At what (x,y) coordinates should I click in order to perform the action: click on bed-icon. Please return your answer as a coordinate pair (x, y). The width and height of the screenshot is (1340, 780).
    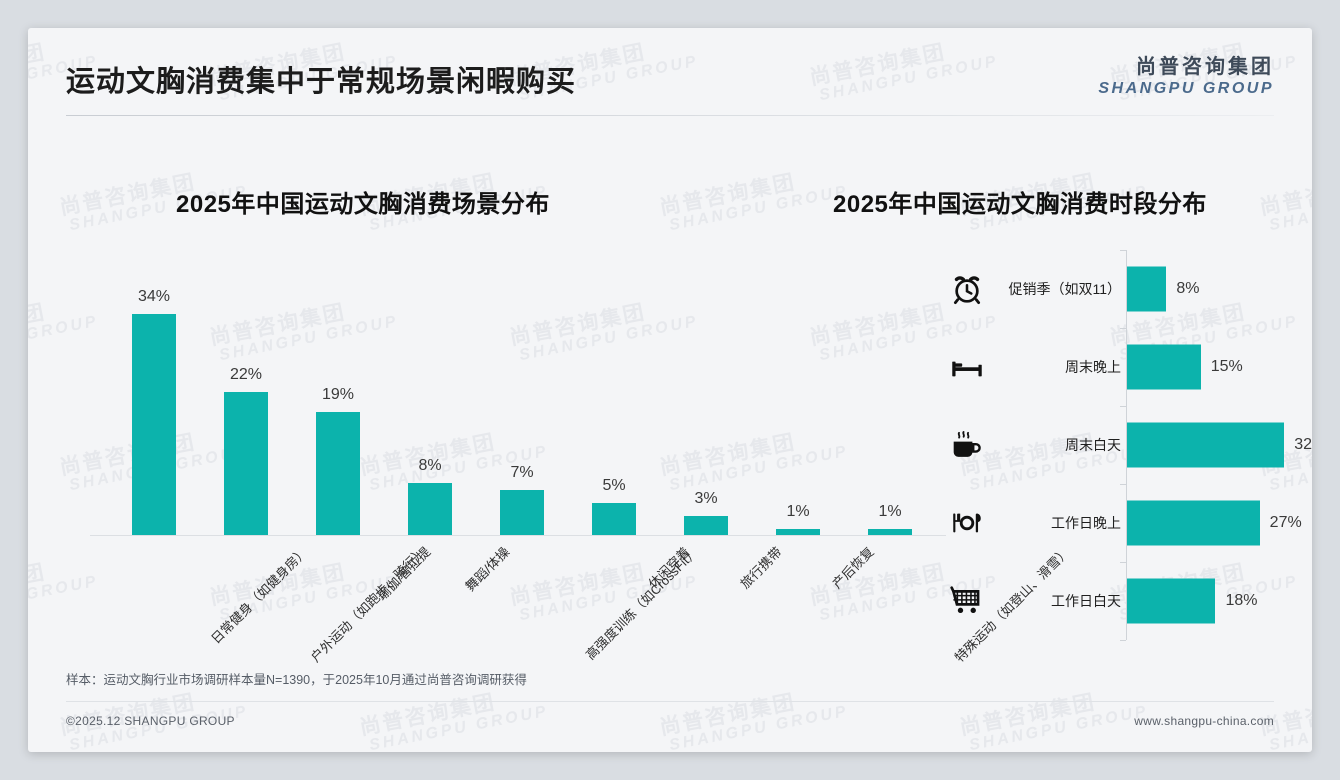
    Looking at the image, I should click on (967, 367).